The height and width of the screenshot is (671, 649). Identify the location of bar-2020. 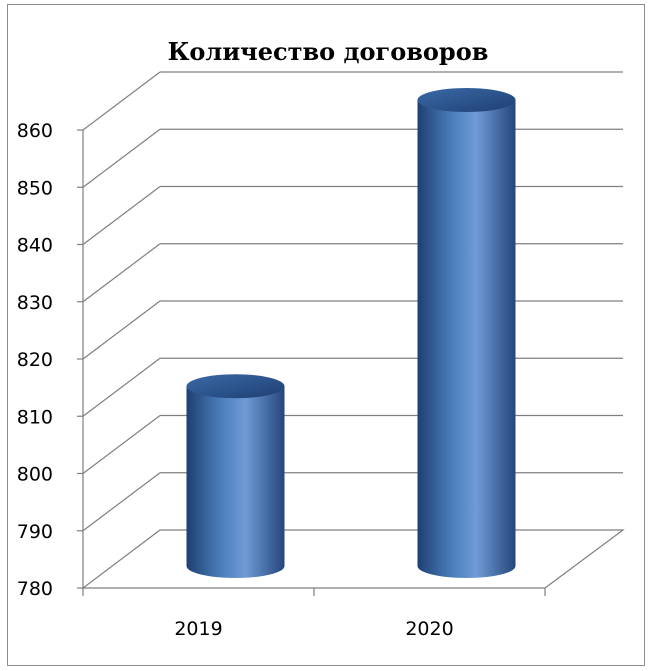
(466, 333).